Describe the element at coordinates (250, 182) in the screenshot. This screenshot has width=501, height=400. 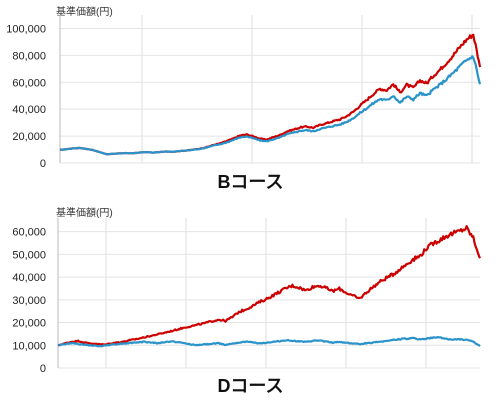
I see `course-title: Bコース` at that location.